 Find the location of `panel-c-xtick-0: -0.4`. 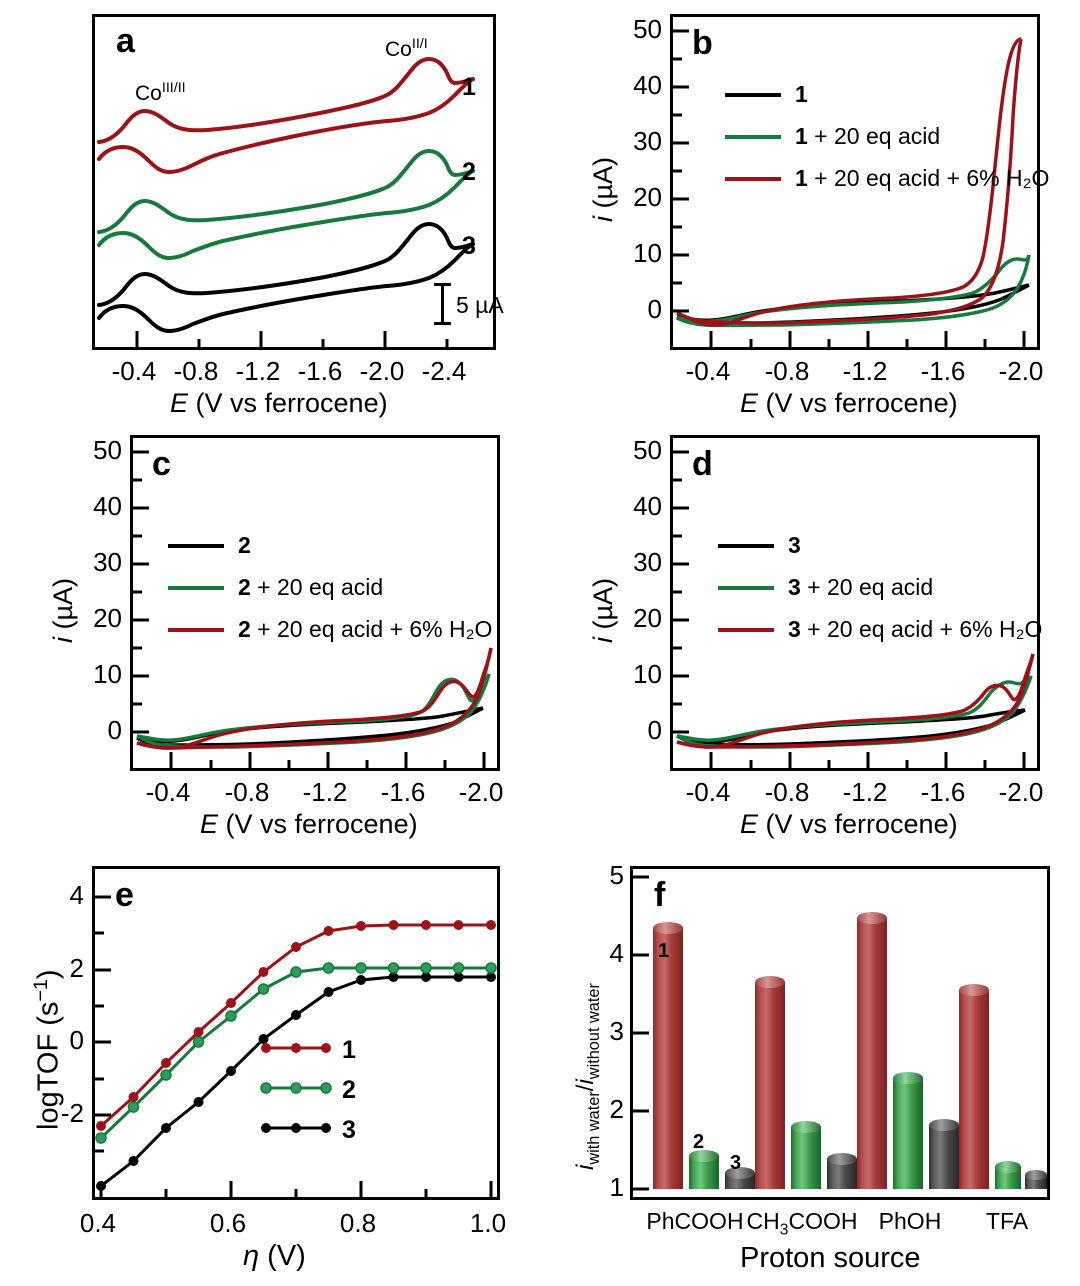

panel-c-xtick-0: -0.4 is located at coordinates (168, 792).